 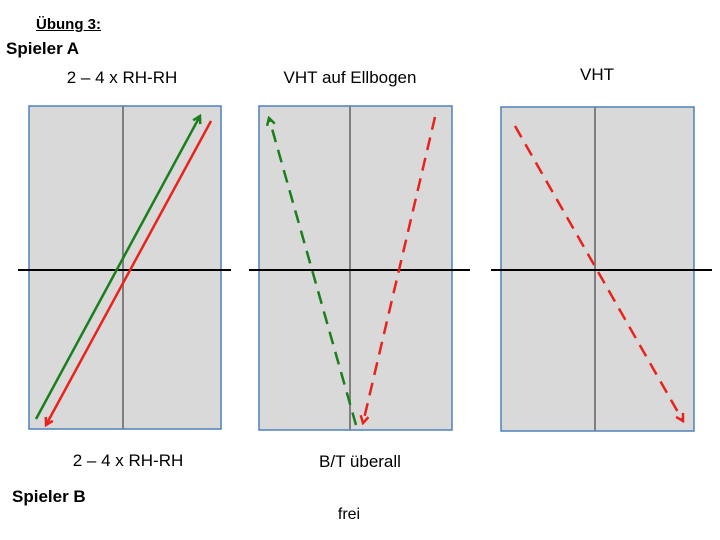 What do you see at coordinates (128, 460) in the screenshot?
I see `diagram-1-bottom-caption: 2 – 4 x RH-RH` at bounding box center [128, 460].